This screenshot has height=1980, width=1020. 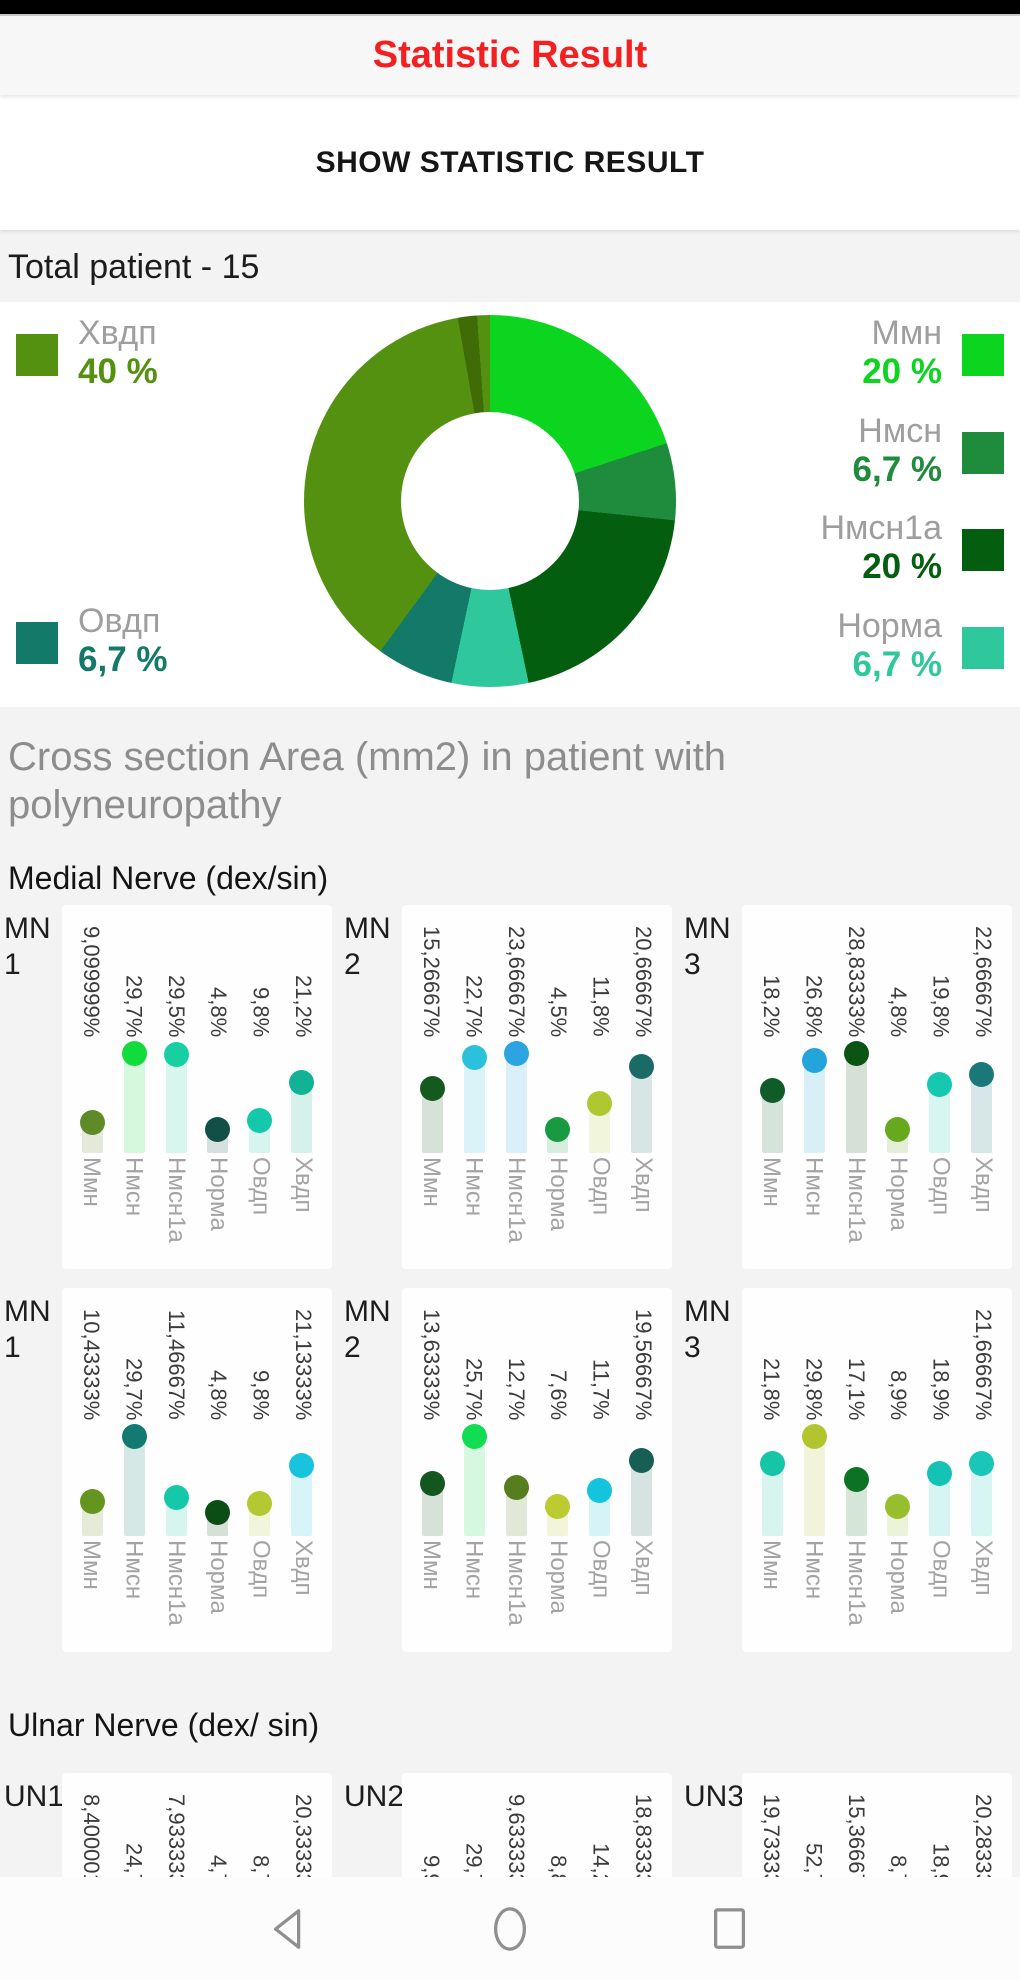 What do you see at coordinates (983, 1831) in the screenshot?
I see `value-label-col: 20,28333%` at bounding box center [983, 1831].